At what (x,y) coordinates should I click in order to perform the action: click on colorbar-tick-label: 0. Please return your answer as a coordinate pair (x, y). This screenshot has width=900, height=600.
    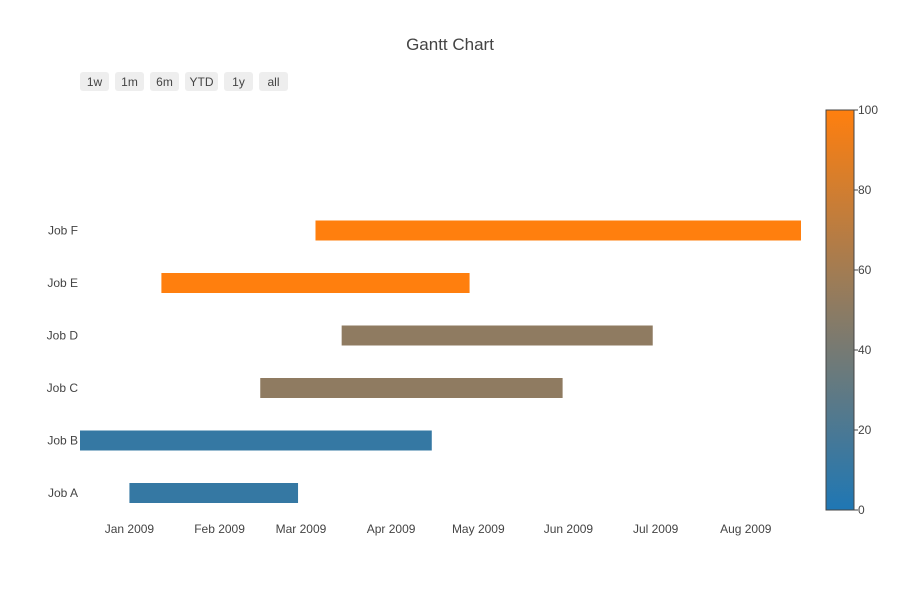
    Looking at the image, I should click on (861, 510).